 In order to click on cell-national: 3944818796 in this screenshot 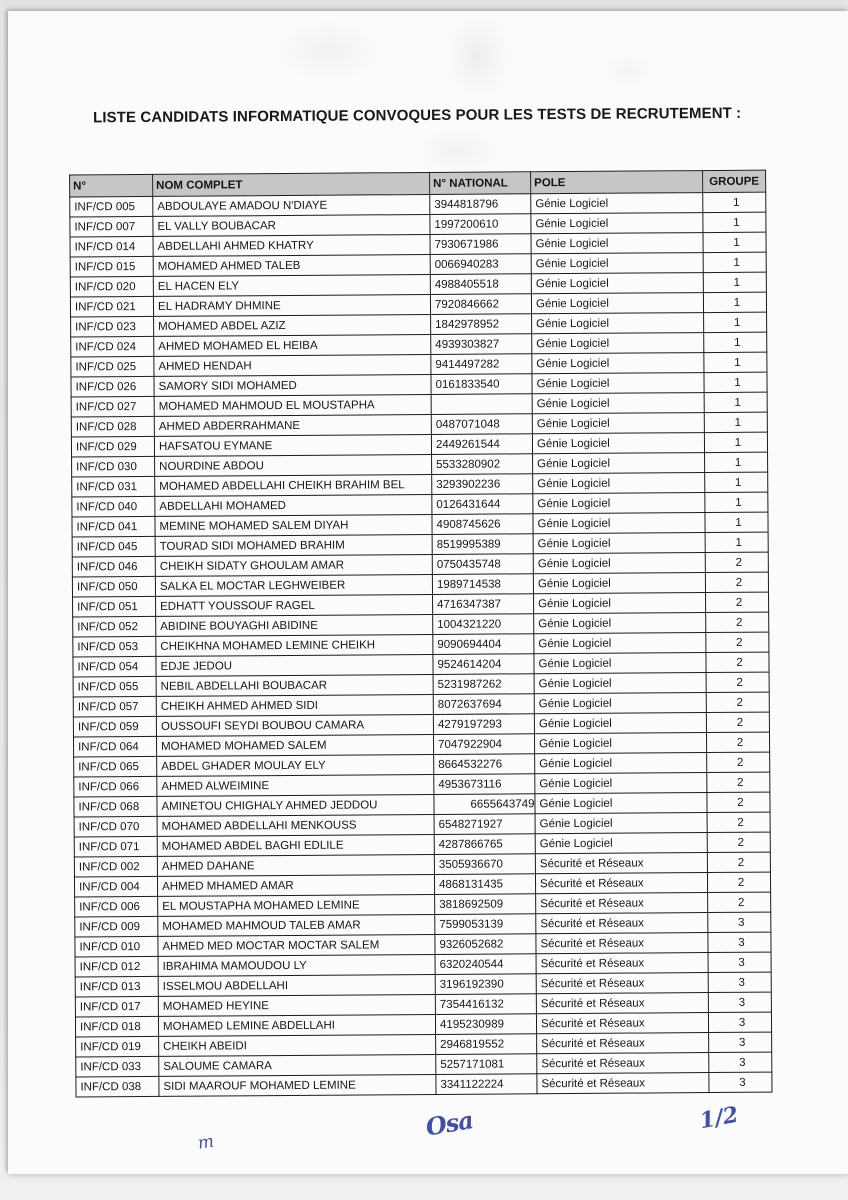, I will do `click(480, 204)`.